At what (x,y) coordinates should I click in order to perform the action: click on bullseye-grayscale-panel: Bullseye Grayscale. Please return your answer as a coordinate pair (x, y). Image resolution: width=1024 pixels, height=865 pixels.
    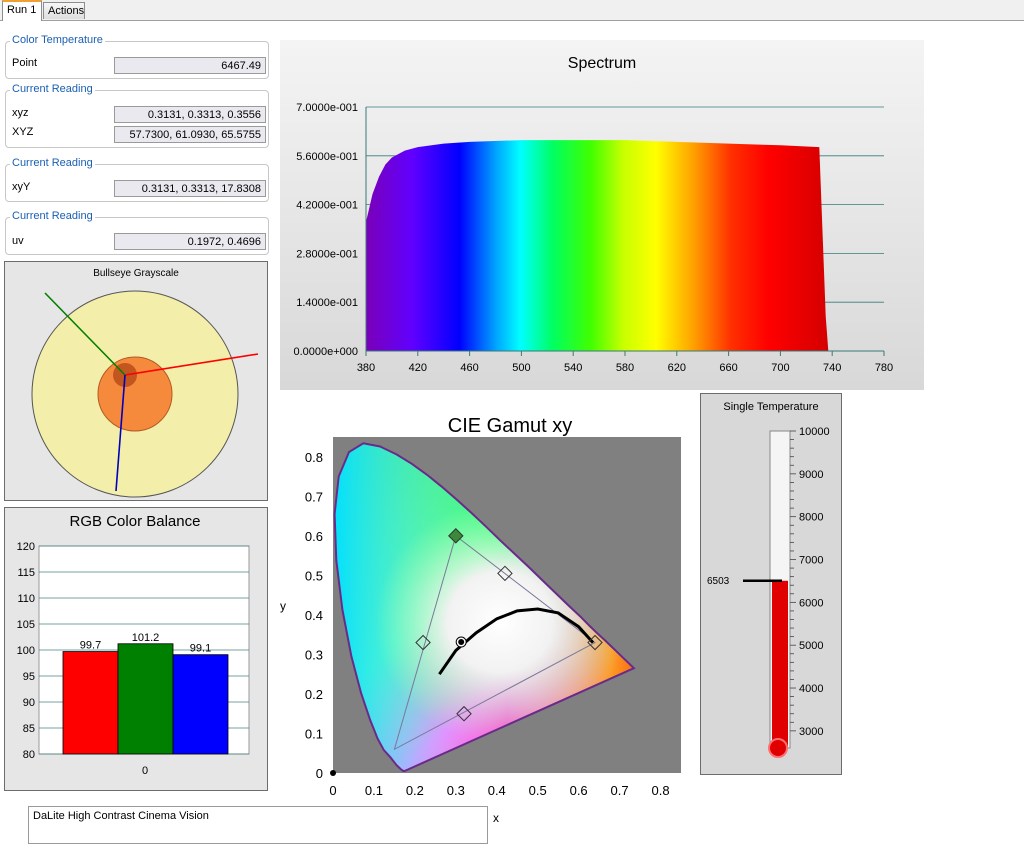
    Looking at the image, I should click on (136, 381).